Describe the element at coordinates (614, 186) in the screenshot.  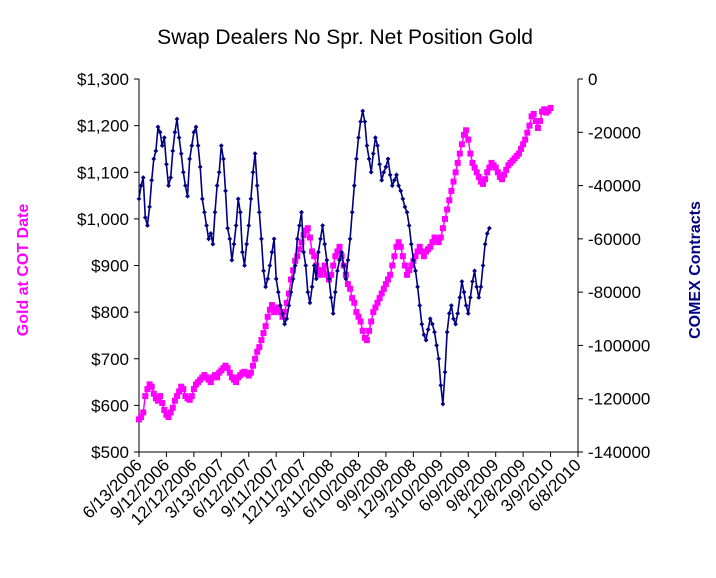
I see `y-right-tick-label: -40000` at that location.